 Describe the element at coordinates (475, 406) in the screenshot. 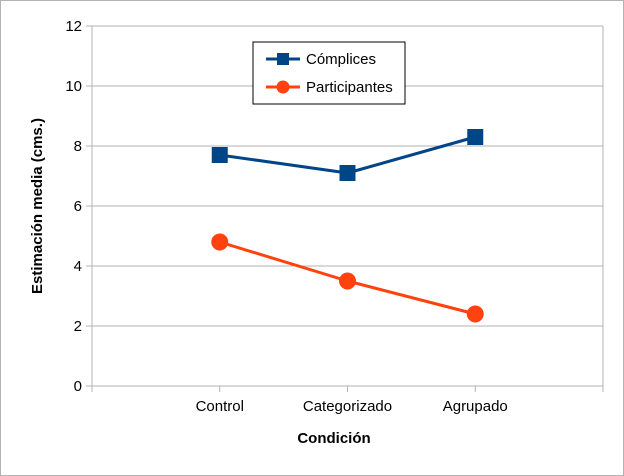

I see `x-tick-label-2: Agrupado` at that location.